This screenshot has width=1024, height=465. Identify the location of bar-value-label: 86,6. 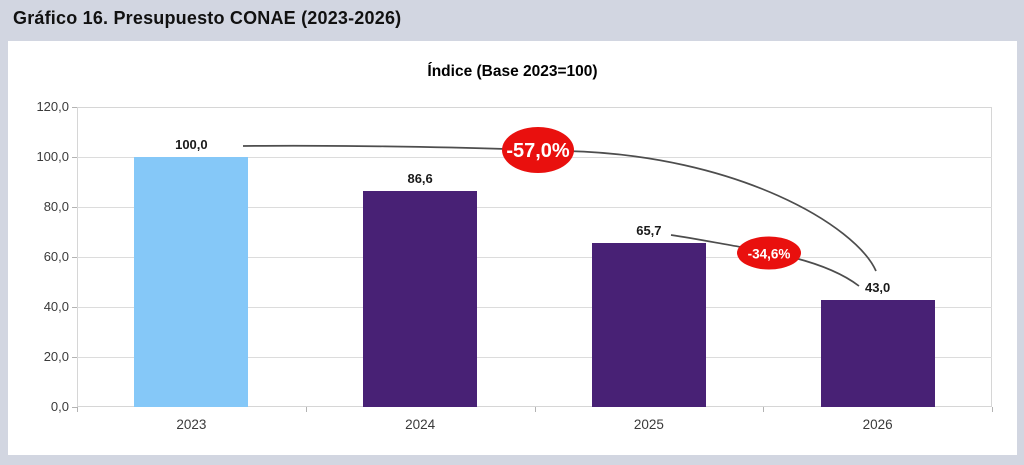
(420, 178).